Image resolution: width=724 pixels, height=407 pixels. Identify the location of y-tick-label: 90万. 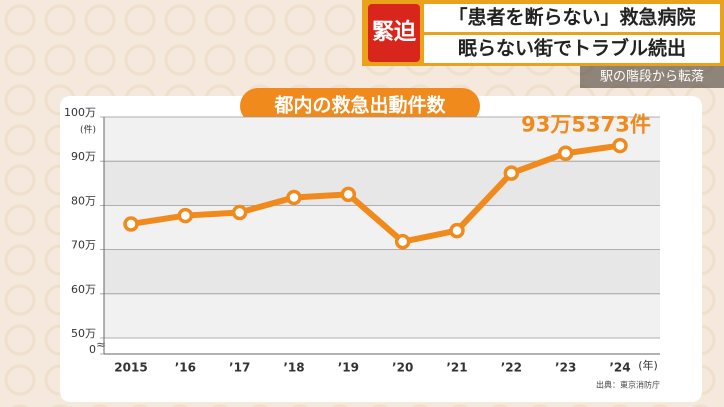
(83, 156).